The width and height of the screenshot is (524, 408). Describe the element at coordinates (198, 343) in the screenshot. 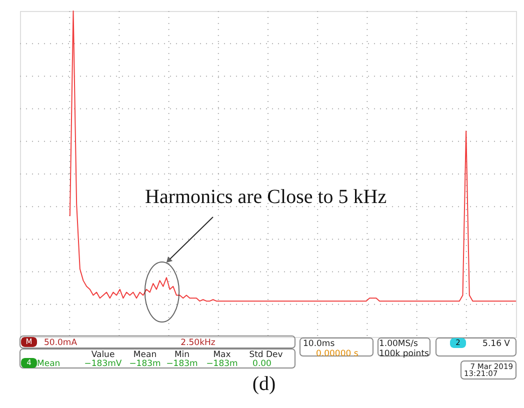

I see `text: 2.50kHz` at that location.